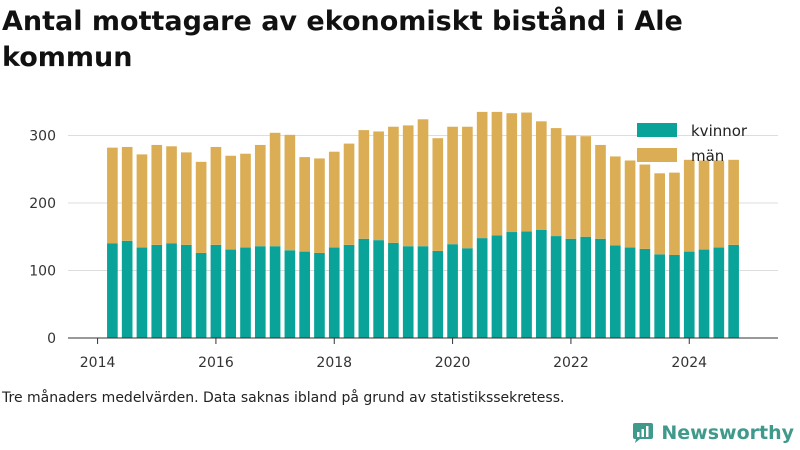 Image resolution: width=800 pixels, height=450 pixels. What do you see at coordinates (689, 363) in the screenshot?
I see `x-tick-label: 2024` at bounding box center [689, 363].